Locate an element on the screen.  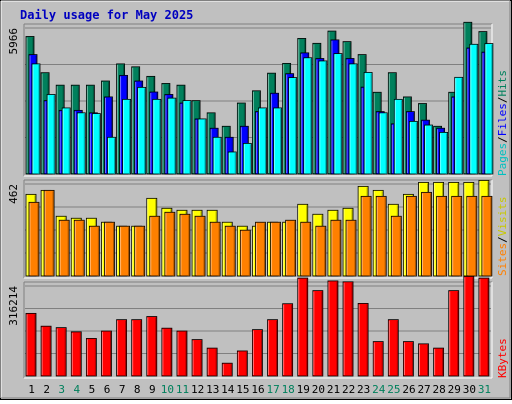
legend-hits-files-pages: Pages/Files/Hits is located at coordinates (502, 123).